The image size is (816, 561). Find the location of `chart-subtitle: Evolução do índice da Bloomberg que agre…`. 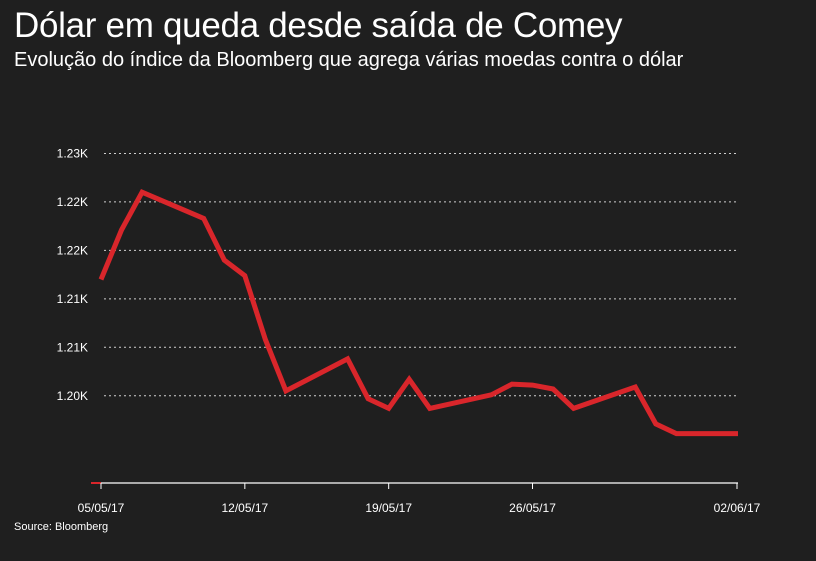

chart-subtitle: Evolução do índice da Bloomberg que agre… is located at coordinates (349, 60).